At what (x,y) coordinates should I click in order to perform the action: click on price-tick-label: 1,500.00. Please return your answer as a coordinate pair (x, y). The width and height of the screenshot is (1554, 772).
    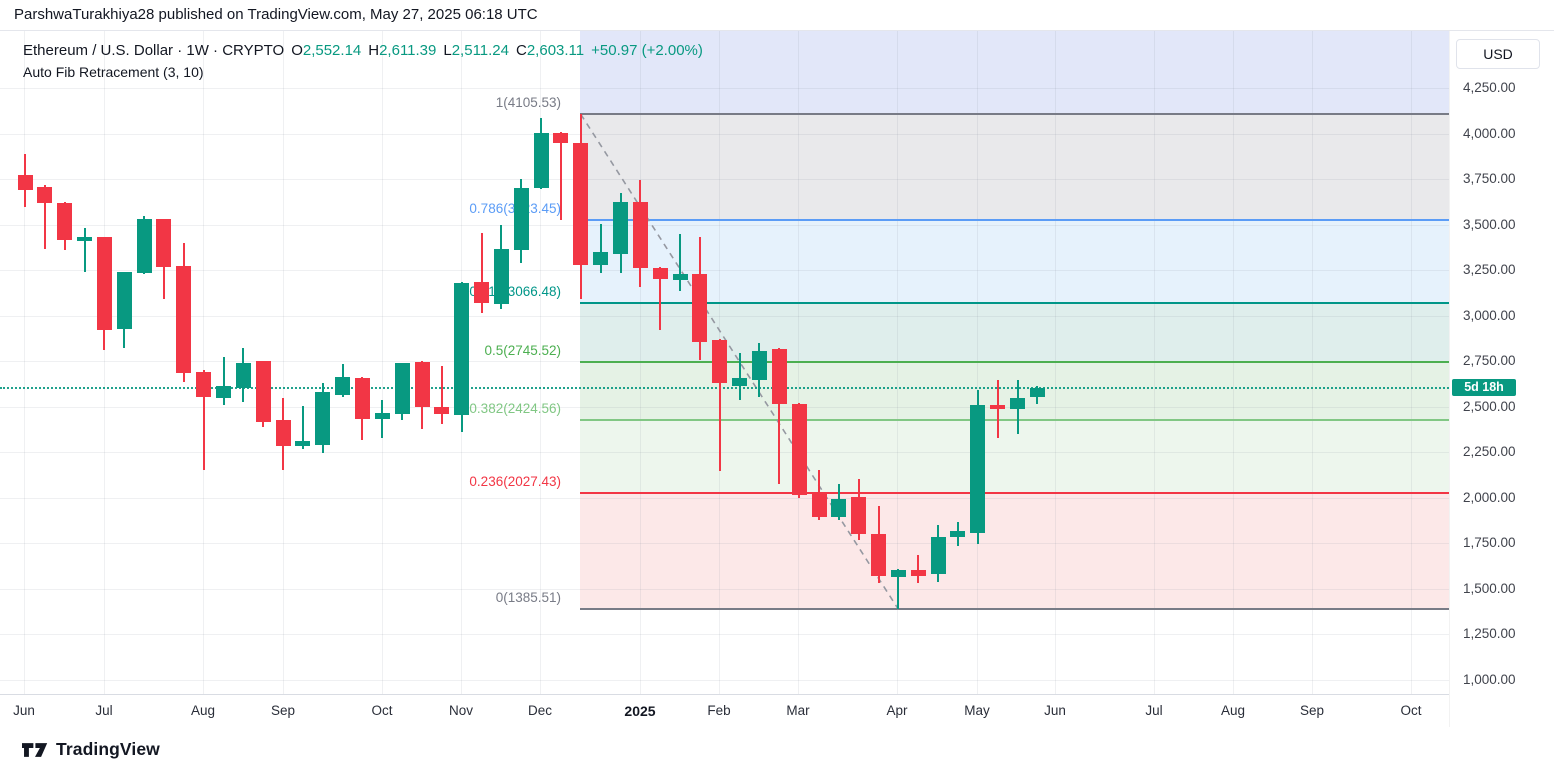
    Looking at the image, I should click on (1489, 588).